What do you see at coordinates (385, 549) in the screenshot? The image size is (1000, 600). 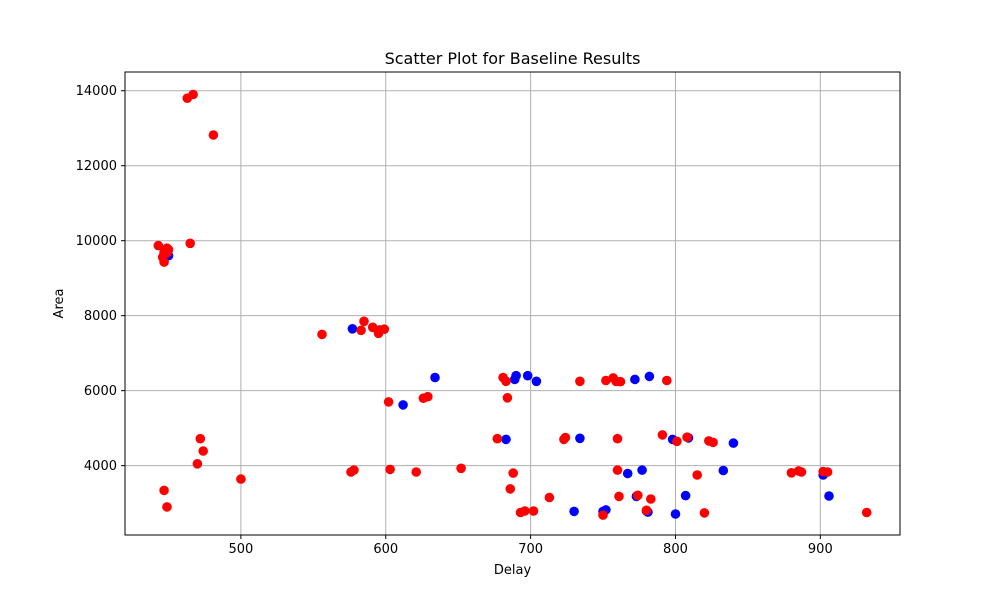 I see `x-tick-label: 600` at bounding box center [385, 549].